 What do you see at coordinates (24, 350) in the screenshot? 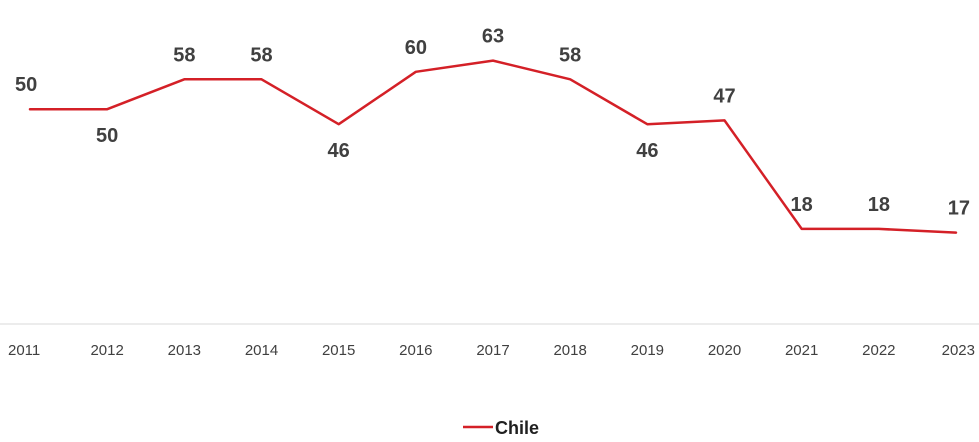
I see `x-tick-label-2011: 2011` at bounding box center [24, 350].